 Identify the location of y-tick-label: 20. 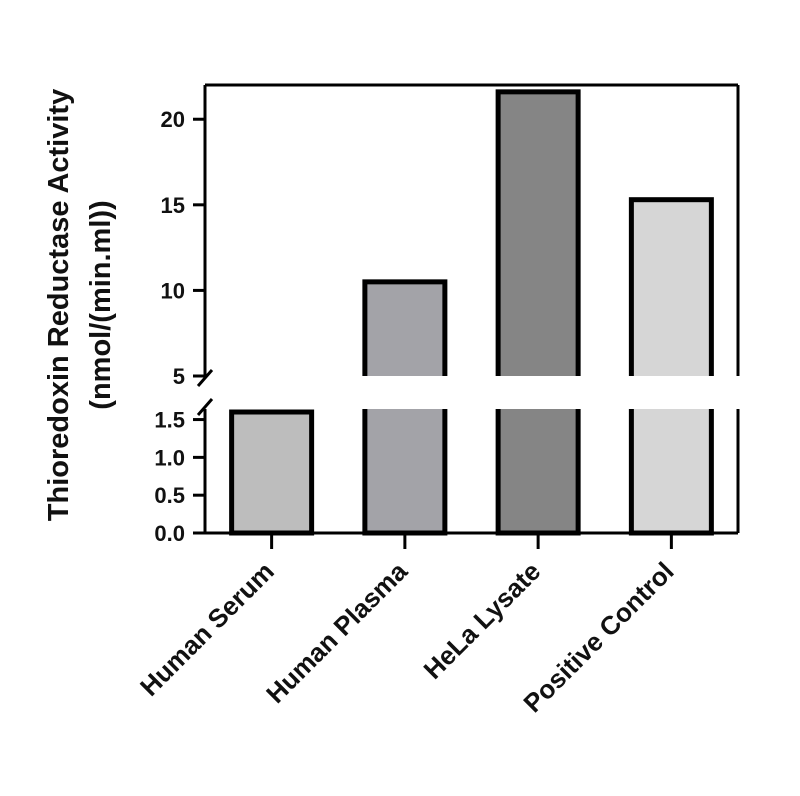
(173, 119).